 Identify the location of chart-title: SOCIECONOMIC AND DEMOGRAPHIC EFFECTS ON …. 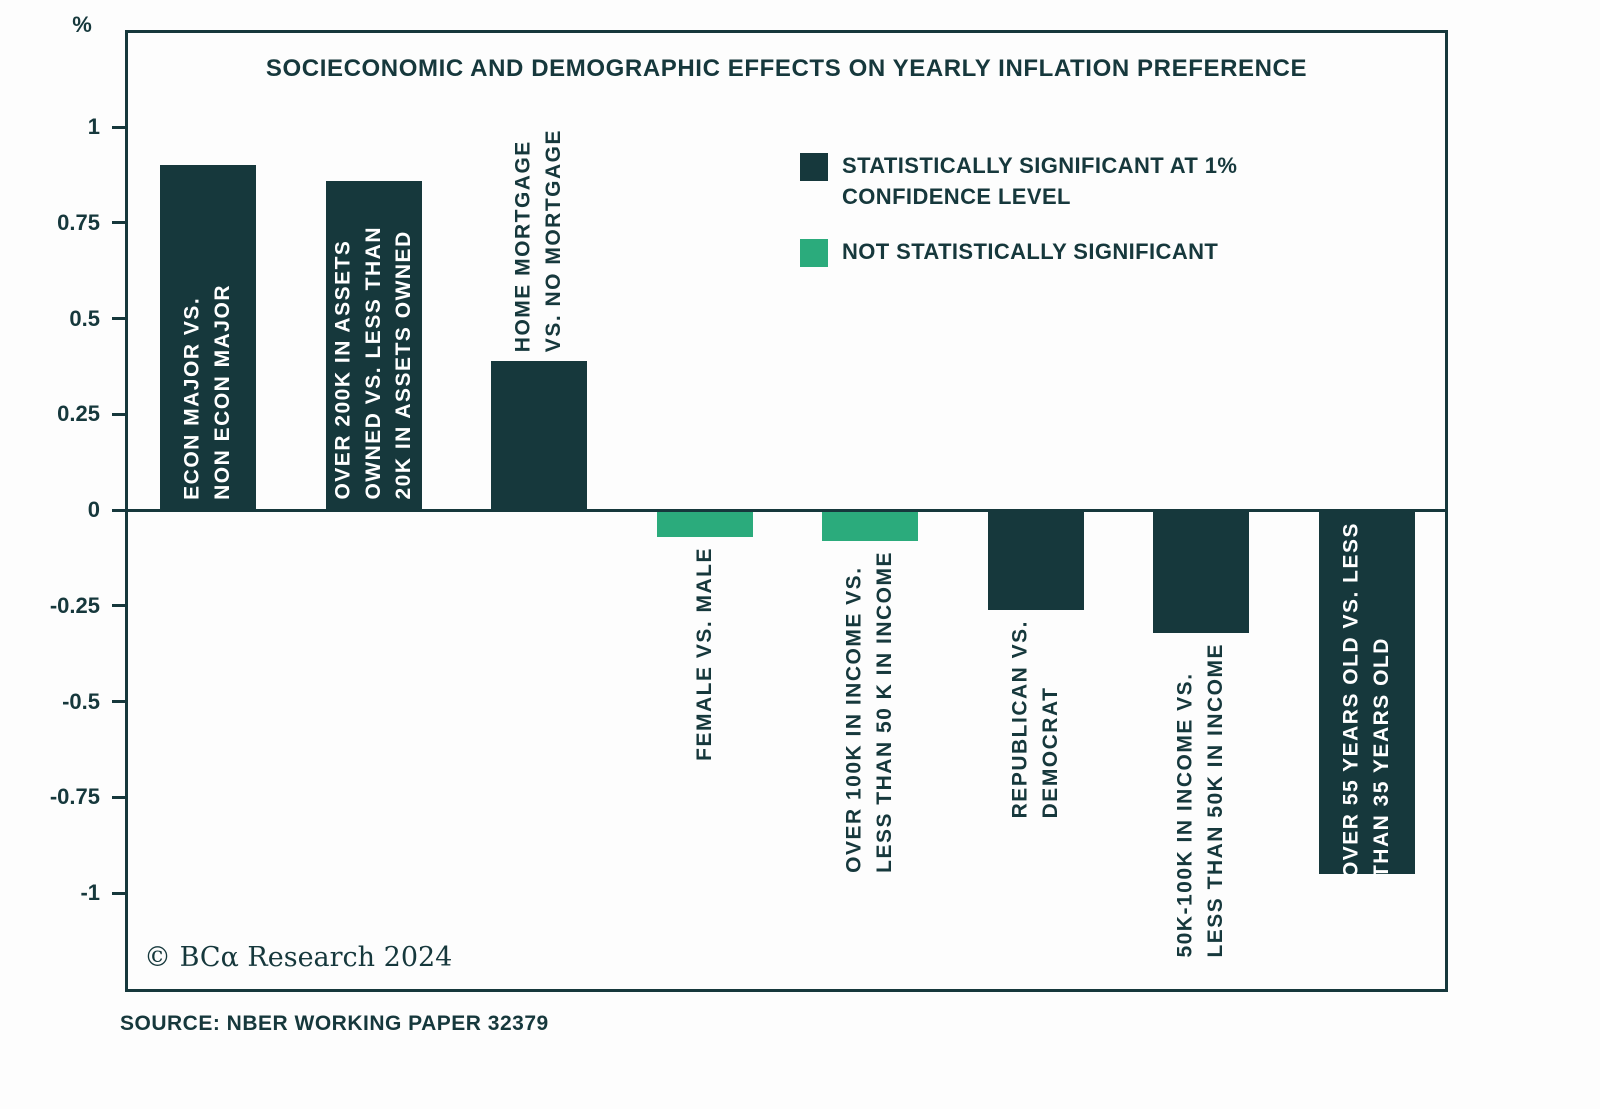
(786, 68).